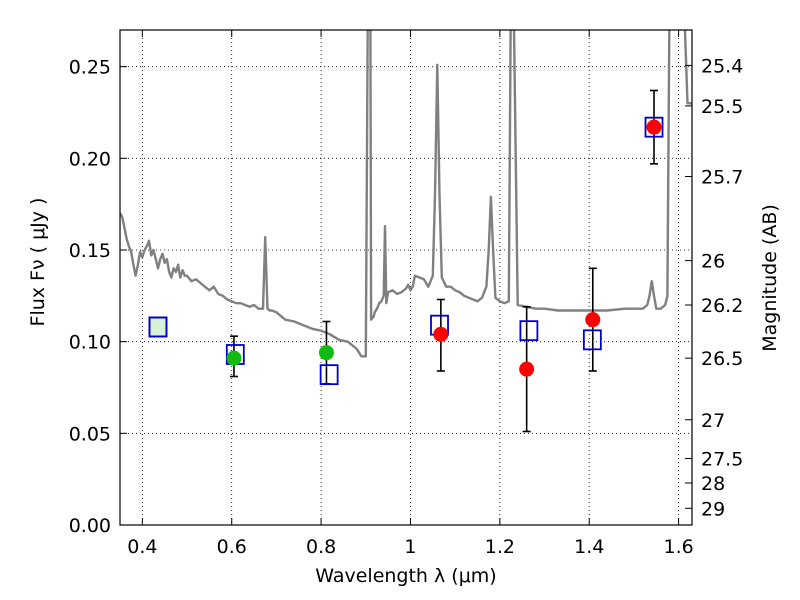 This screenshot has height=600, width=800. What do you see at coordinates (90, 434) in the screenshot?
I see `y-tick-label: 0.05` at bounding box center [90, 434].